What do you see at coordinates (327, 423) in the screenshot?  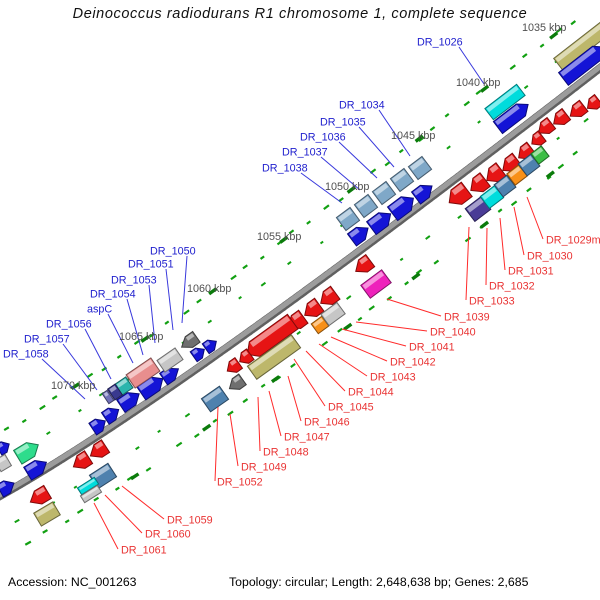 I see `gene-label: DR_1046` at bounding box center [327, 423].